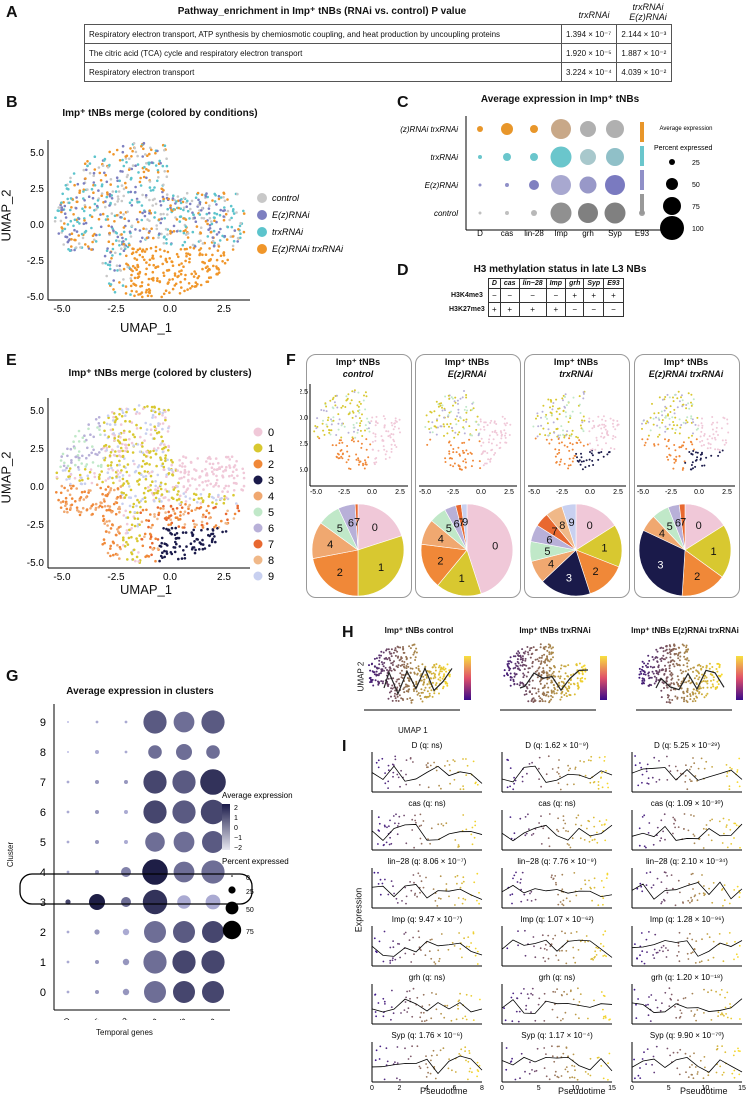  Describe the element at coordinates (37, 411) in the screenshot. I see `y-tick-label: 5.0` at that location.